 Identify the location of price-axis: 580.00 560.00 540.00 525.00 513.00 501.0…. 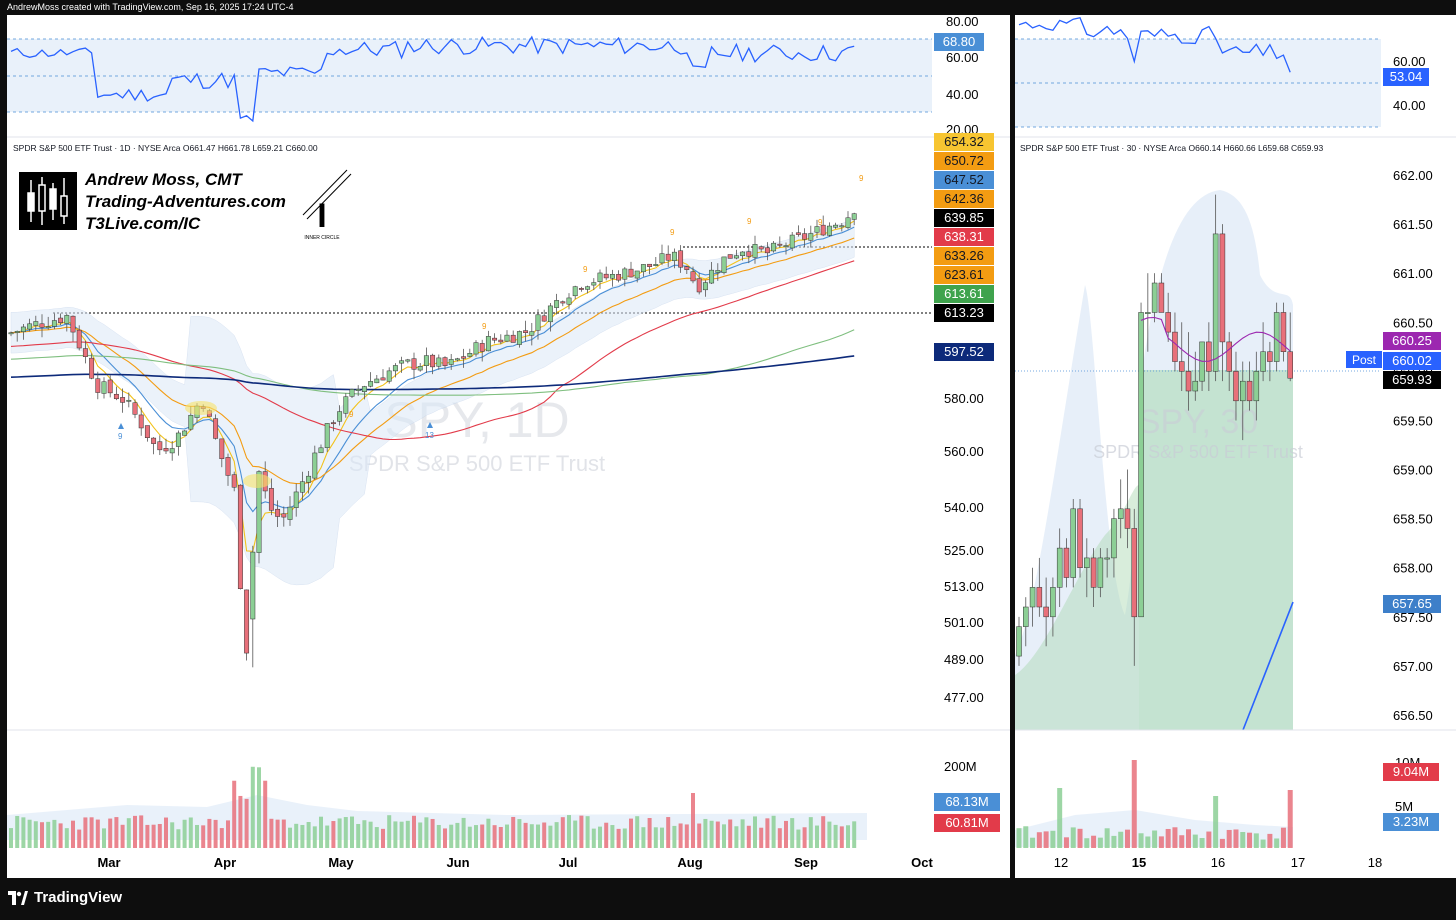
(964, 548).